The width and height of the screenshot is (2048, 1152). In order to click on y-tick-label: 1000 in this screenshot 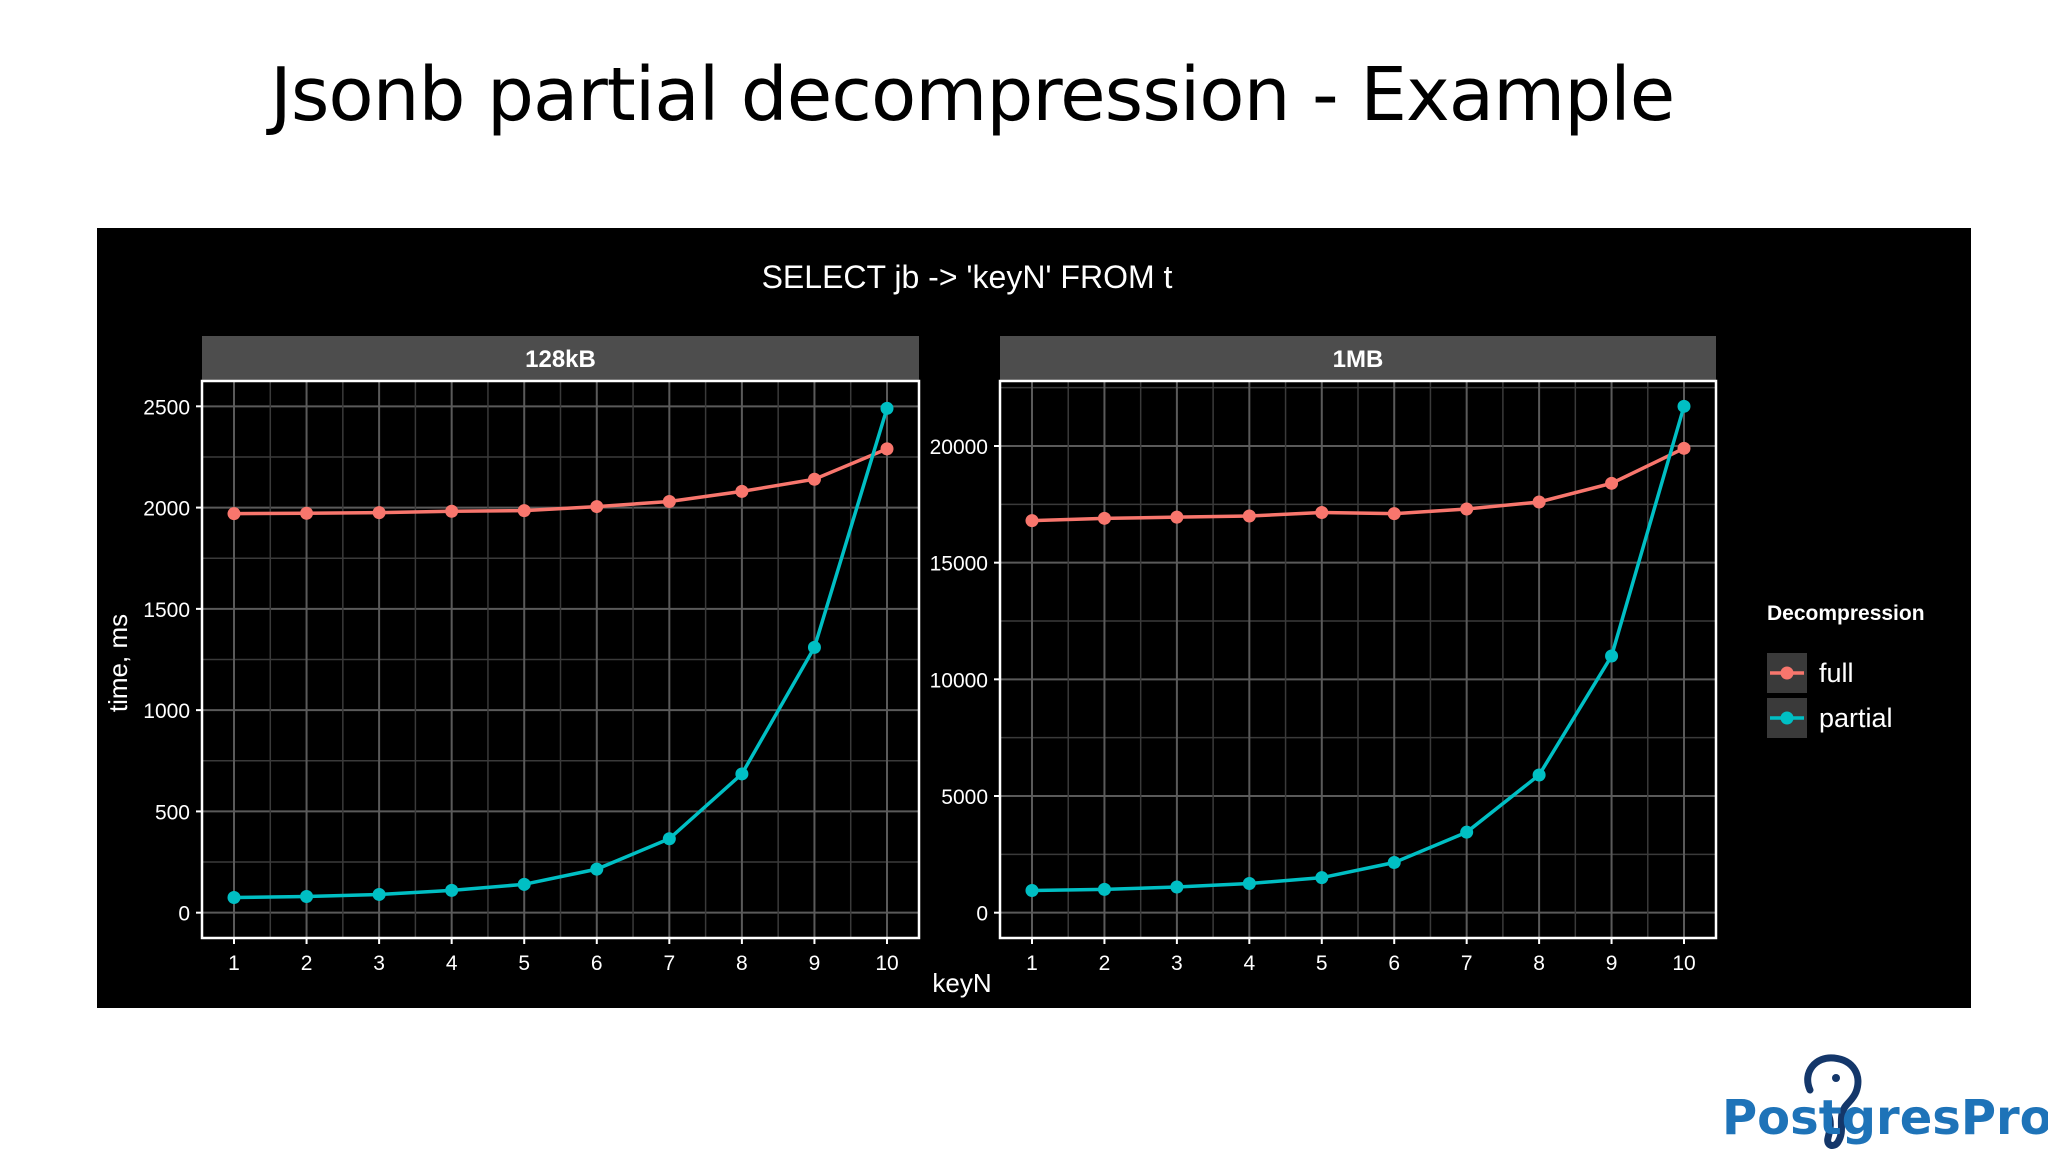, I will do `click(166, 711)`.